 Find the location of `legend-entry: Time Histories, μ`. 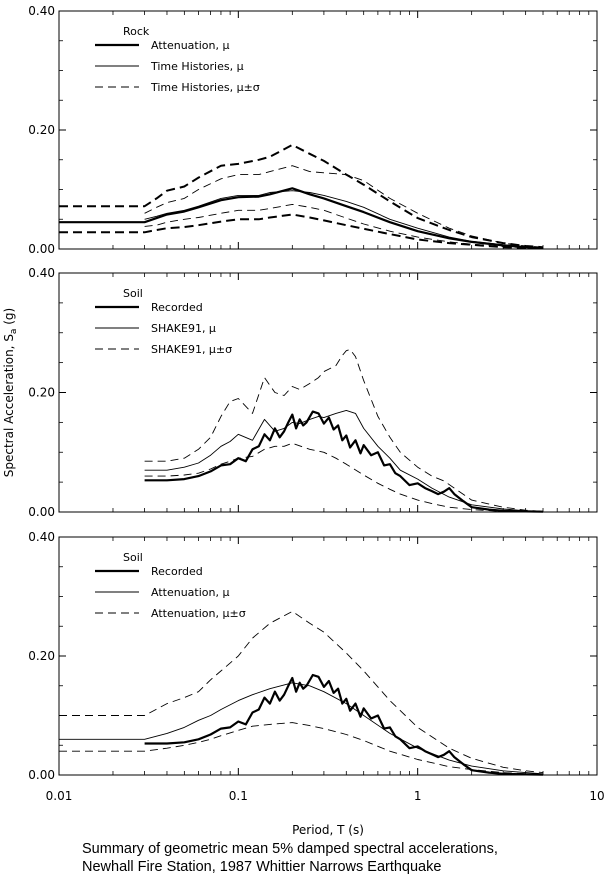

legend-entry: Time Histories, μ is located at coordinates (197, 66).